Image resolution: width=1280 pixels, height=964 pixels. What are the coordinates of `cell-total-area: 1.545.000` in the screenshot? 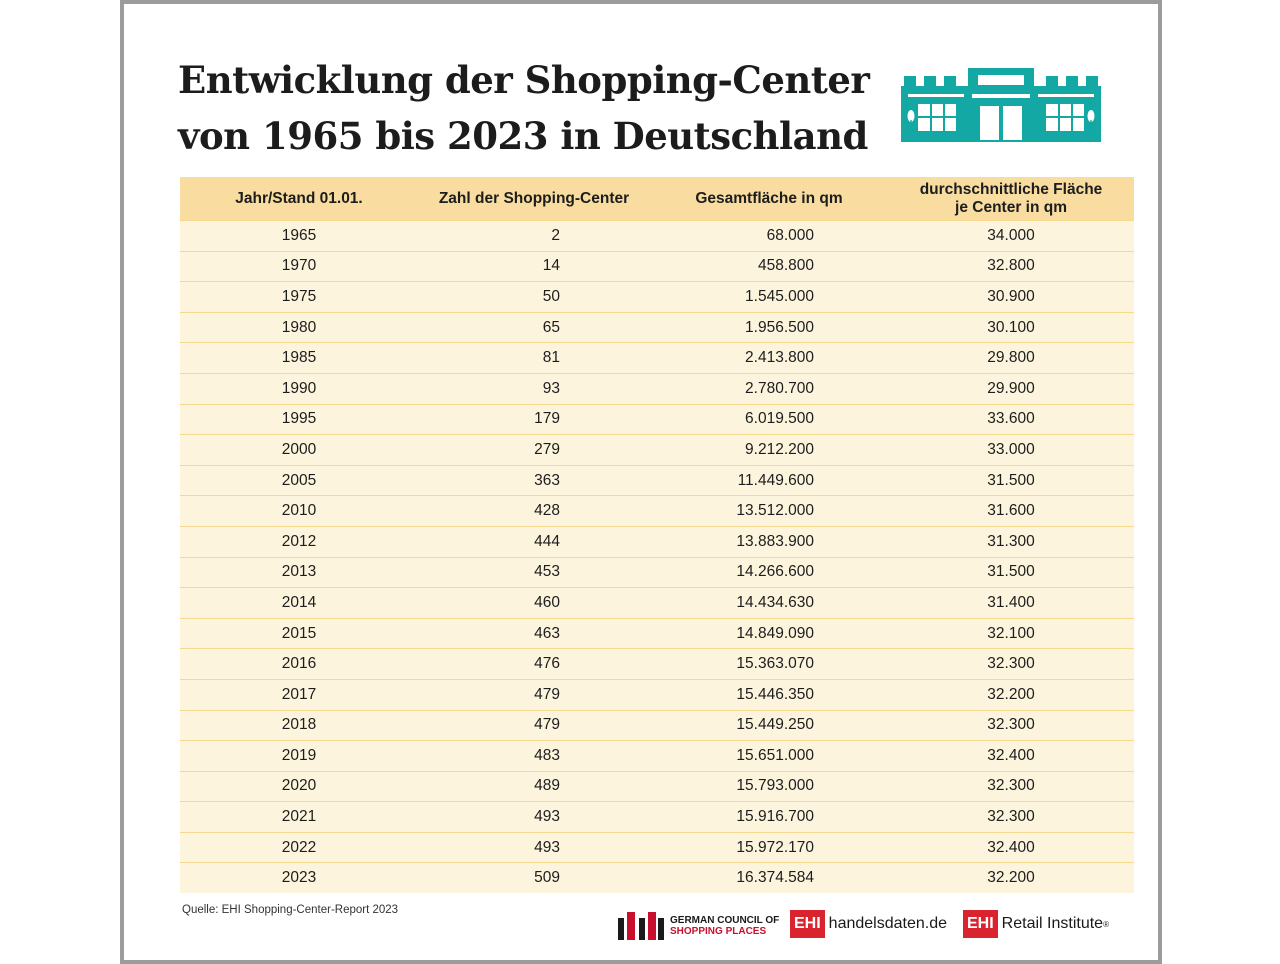 It's located at (769, 297).